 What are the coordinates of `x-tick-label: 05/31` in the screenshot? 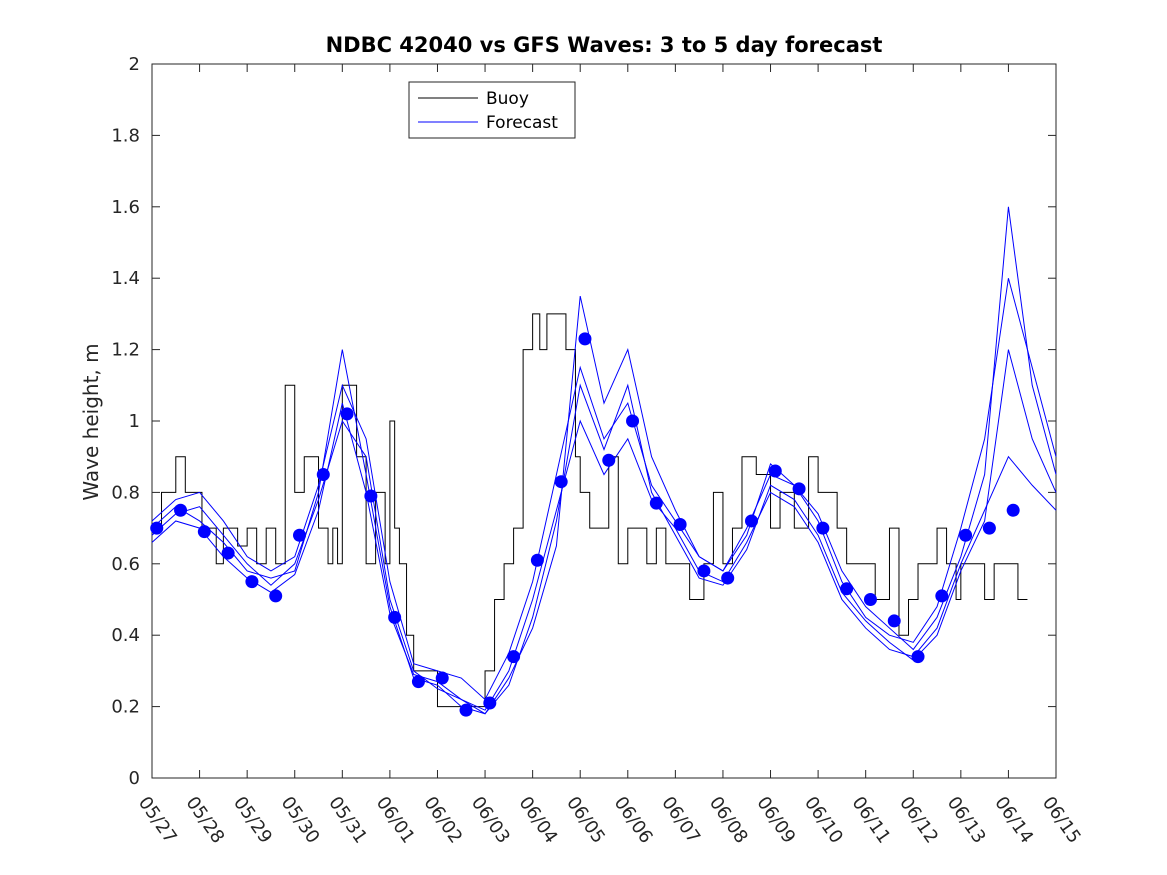 It's located at (347, 820).